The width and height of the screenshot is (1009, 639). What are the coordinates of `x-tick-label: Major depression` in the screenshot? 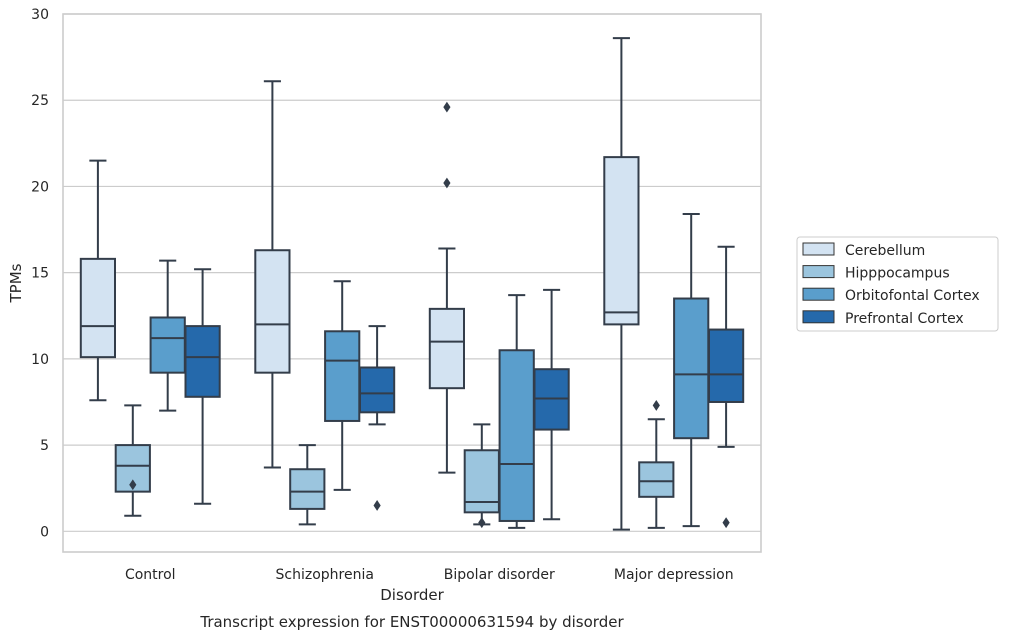 It's located at (674, 575).